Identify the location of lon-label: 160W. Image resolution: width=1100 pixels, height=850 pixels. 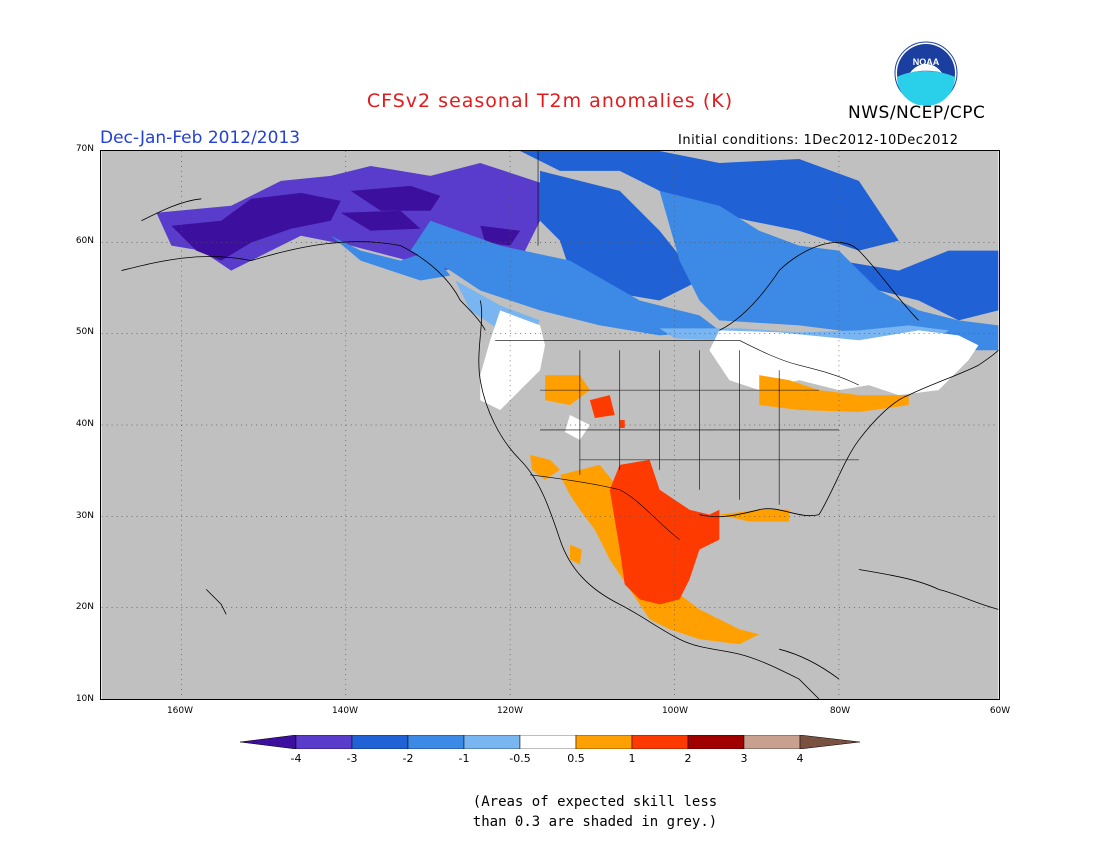
(180, 711).